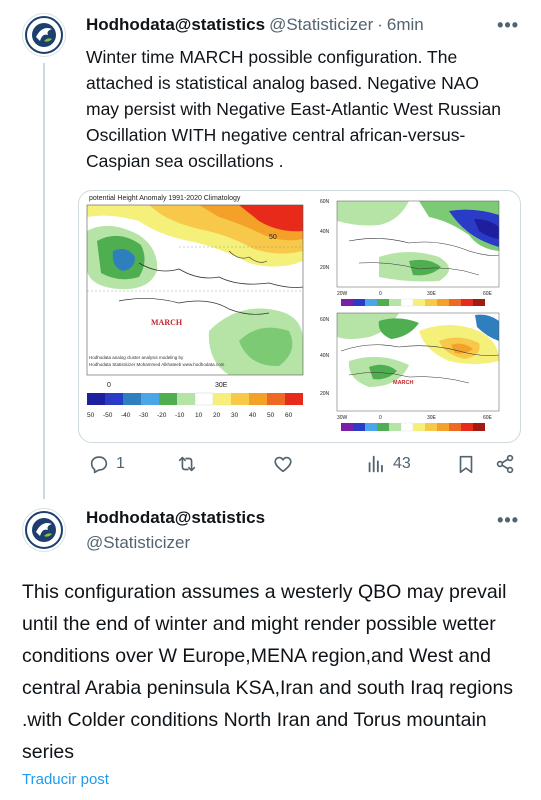 Image resolution: width=541 pixels, height=800 pixels. I want to click on svg-text: 30W, so click(342, 418).